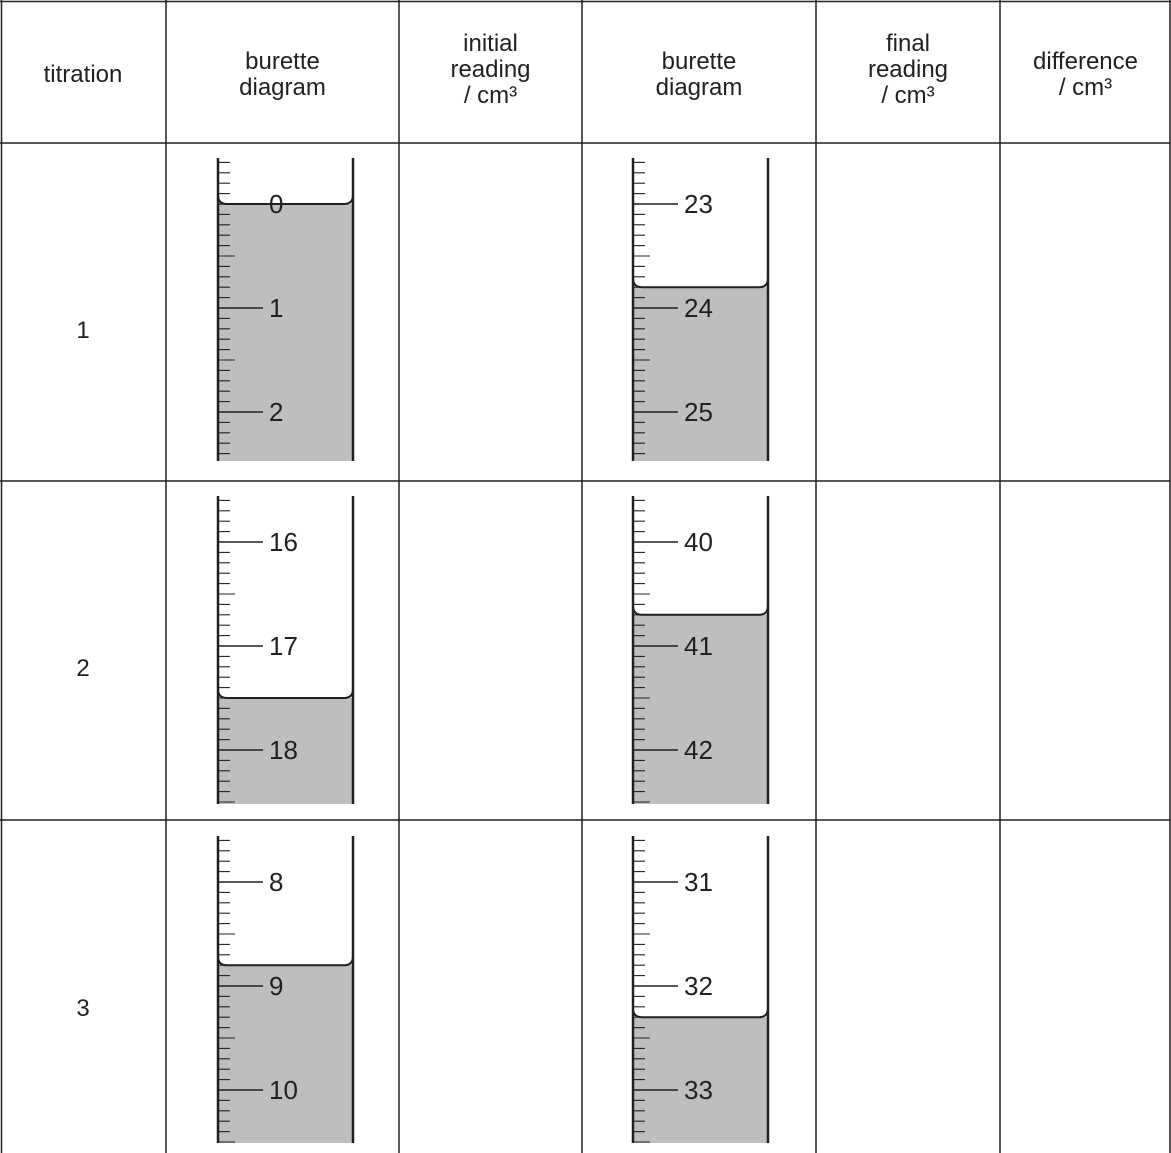  Describe the element at coordinates (285, 961) in the screenshot. I see `row-3-initial-meniscus` at that location.